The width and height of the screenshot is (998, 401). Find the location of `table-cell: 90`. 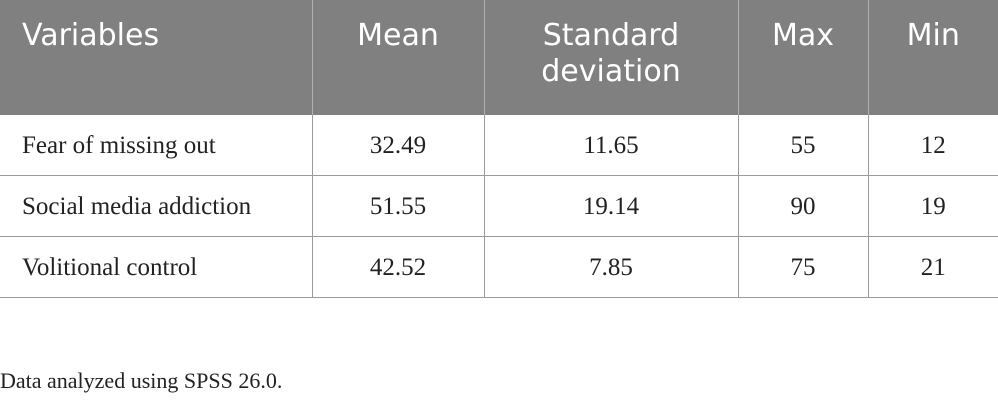

table-cell: 90 is located at coordinates (803, 206).